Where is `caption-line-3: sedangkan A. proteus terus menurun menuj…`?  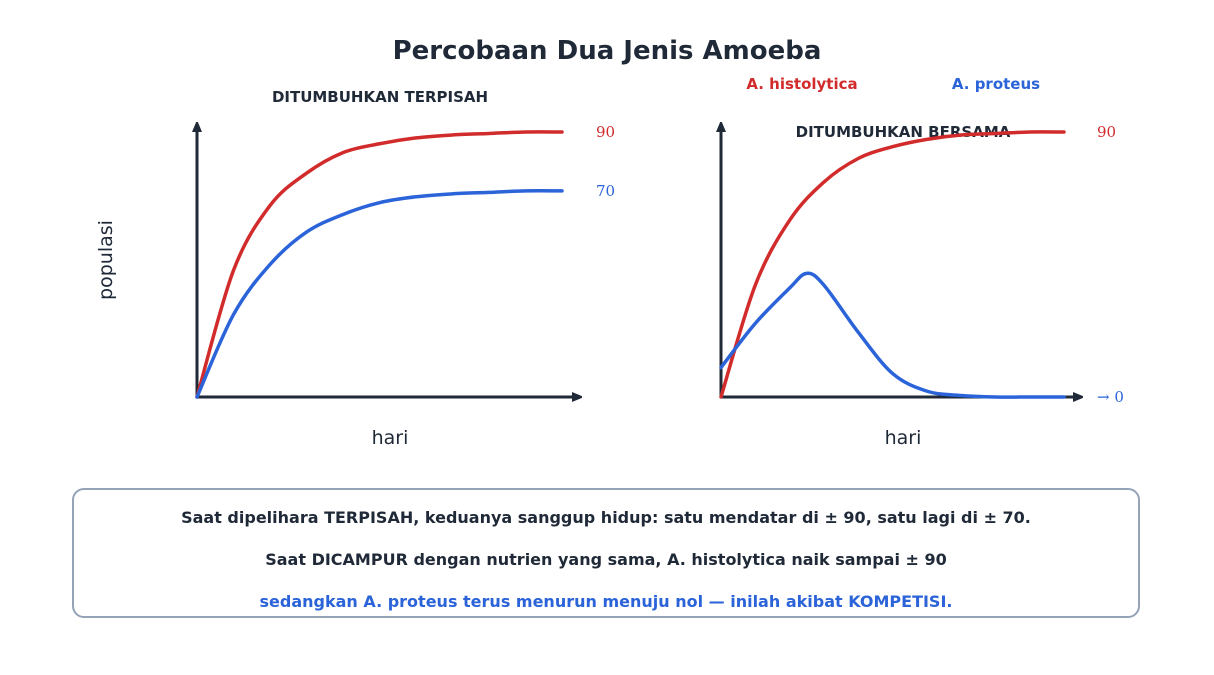
caption-line-3: sedangkan A. proteus terus menurun menuj… is located at coordinates (606, 601).